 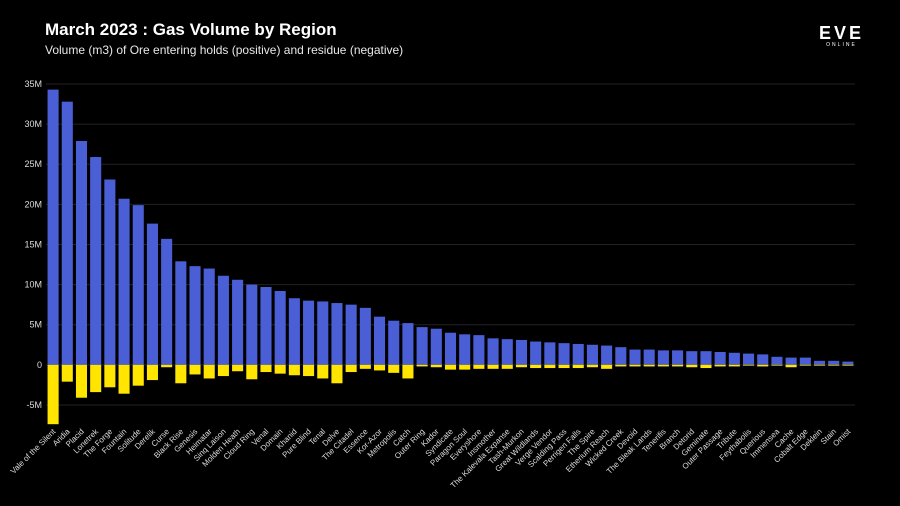 What do you see at coordinates (35, 405) in the screenshot?
I see `y-tick-label: -5M` at bounding box center [35, 405].